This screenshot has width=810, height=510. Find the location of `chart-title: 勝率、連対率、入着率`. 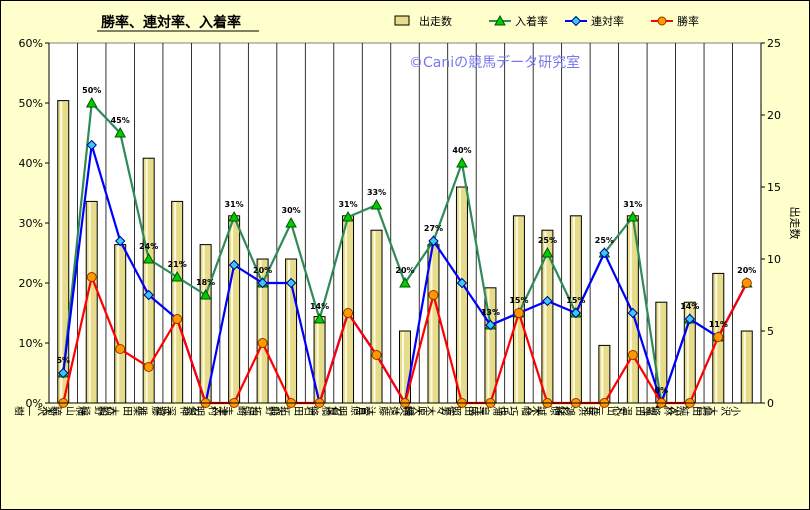

chart-title: 勝率、連対率、入着率 is located at coordinates (171, 22).